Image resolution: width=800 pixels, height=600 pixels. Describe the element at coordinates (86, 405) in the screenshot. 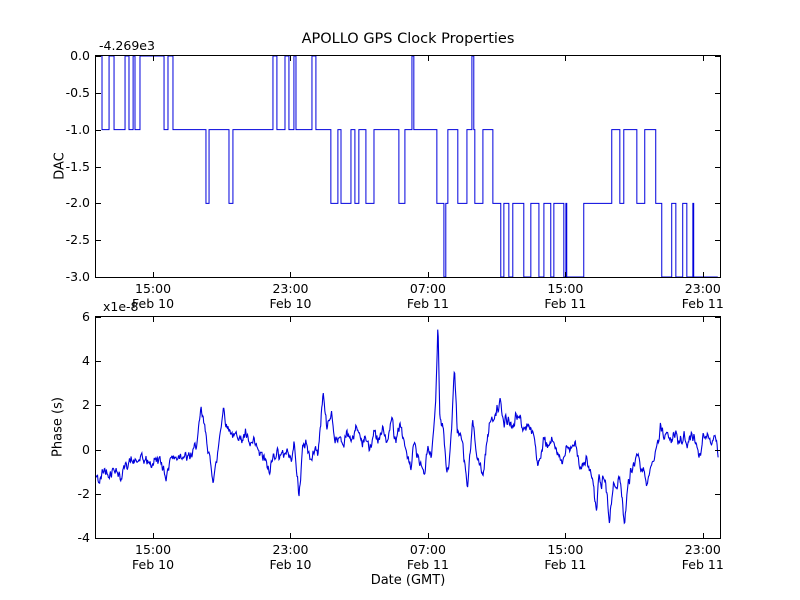

I see `y-tick-label: 2` at that location.